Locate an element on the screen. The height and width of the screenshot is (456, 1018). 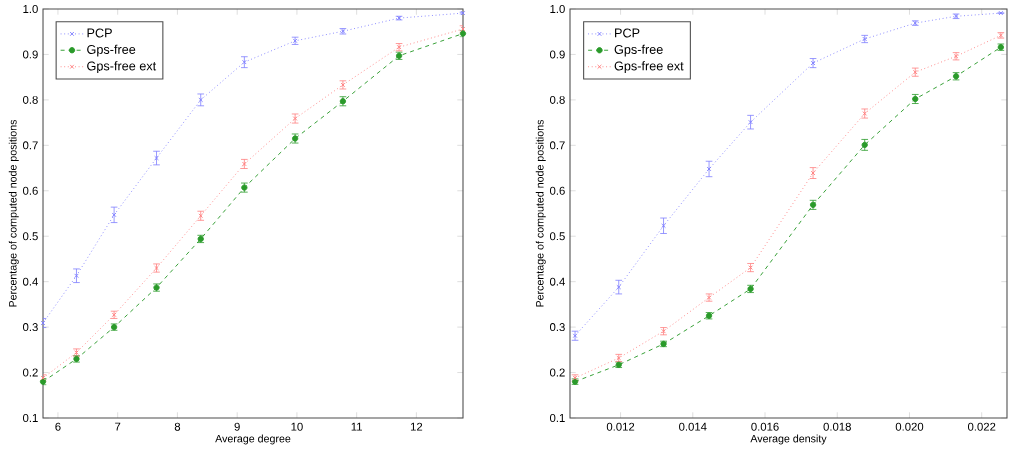
x-axis-title: Average degree is located at coordinates (253, 439).